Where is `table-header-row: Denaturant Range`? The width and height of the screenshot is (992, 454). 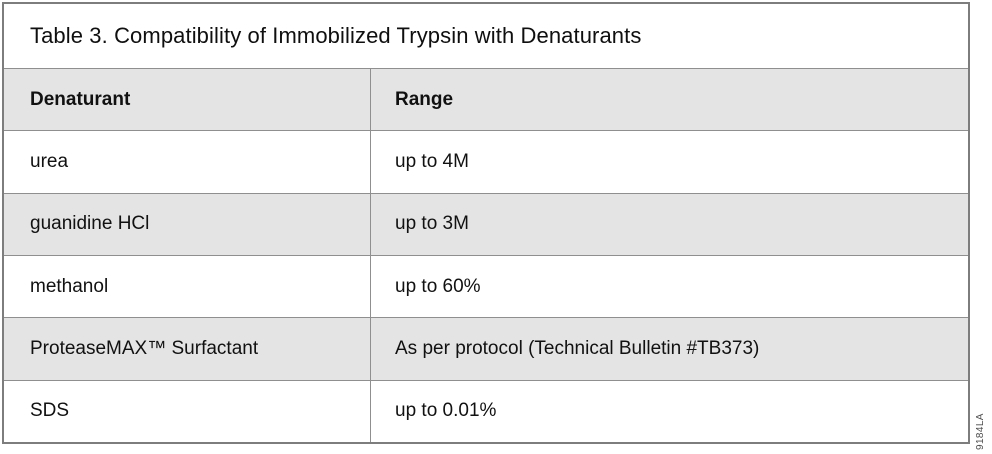
table-header-row: Denaturant Range is located at coordinates (486, 99).